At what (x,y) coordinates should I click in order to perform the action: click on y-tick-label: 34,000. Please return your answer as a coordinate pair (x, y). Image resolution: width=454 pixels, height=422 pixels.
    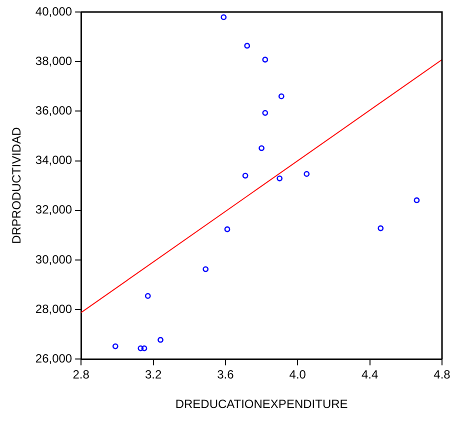
    Looking at the image, I should click on (53, 160).